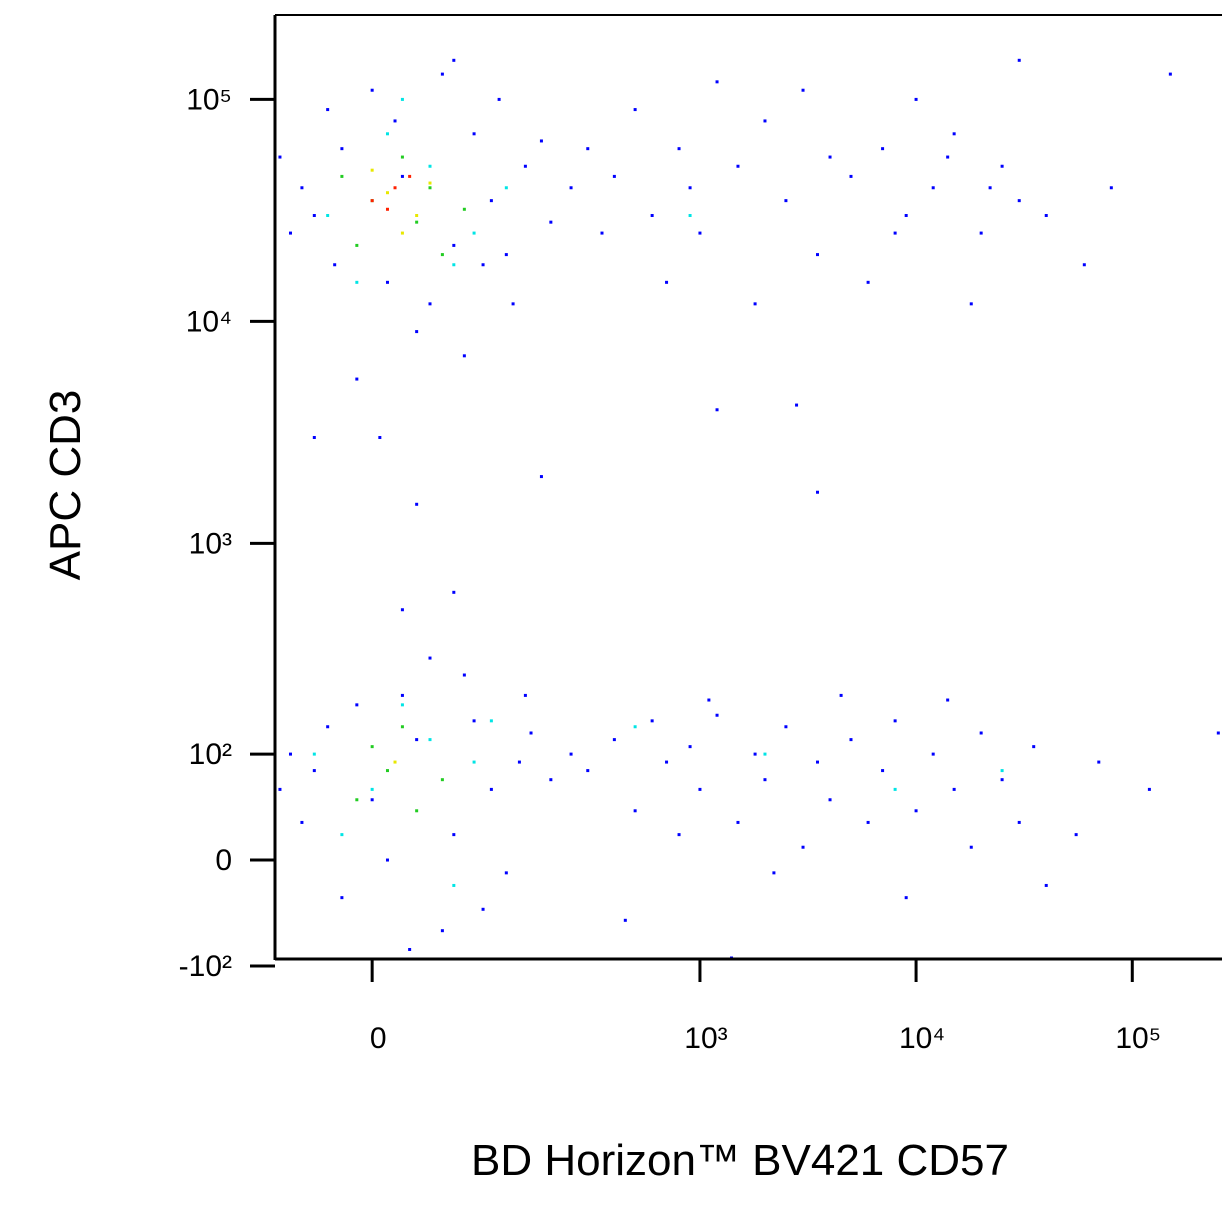  I want to click on y-tick-label: 0, so click(223, 860).